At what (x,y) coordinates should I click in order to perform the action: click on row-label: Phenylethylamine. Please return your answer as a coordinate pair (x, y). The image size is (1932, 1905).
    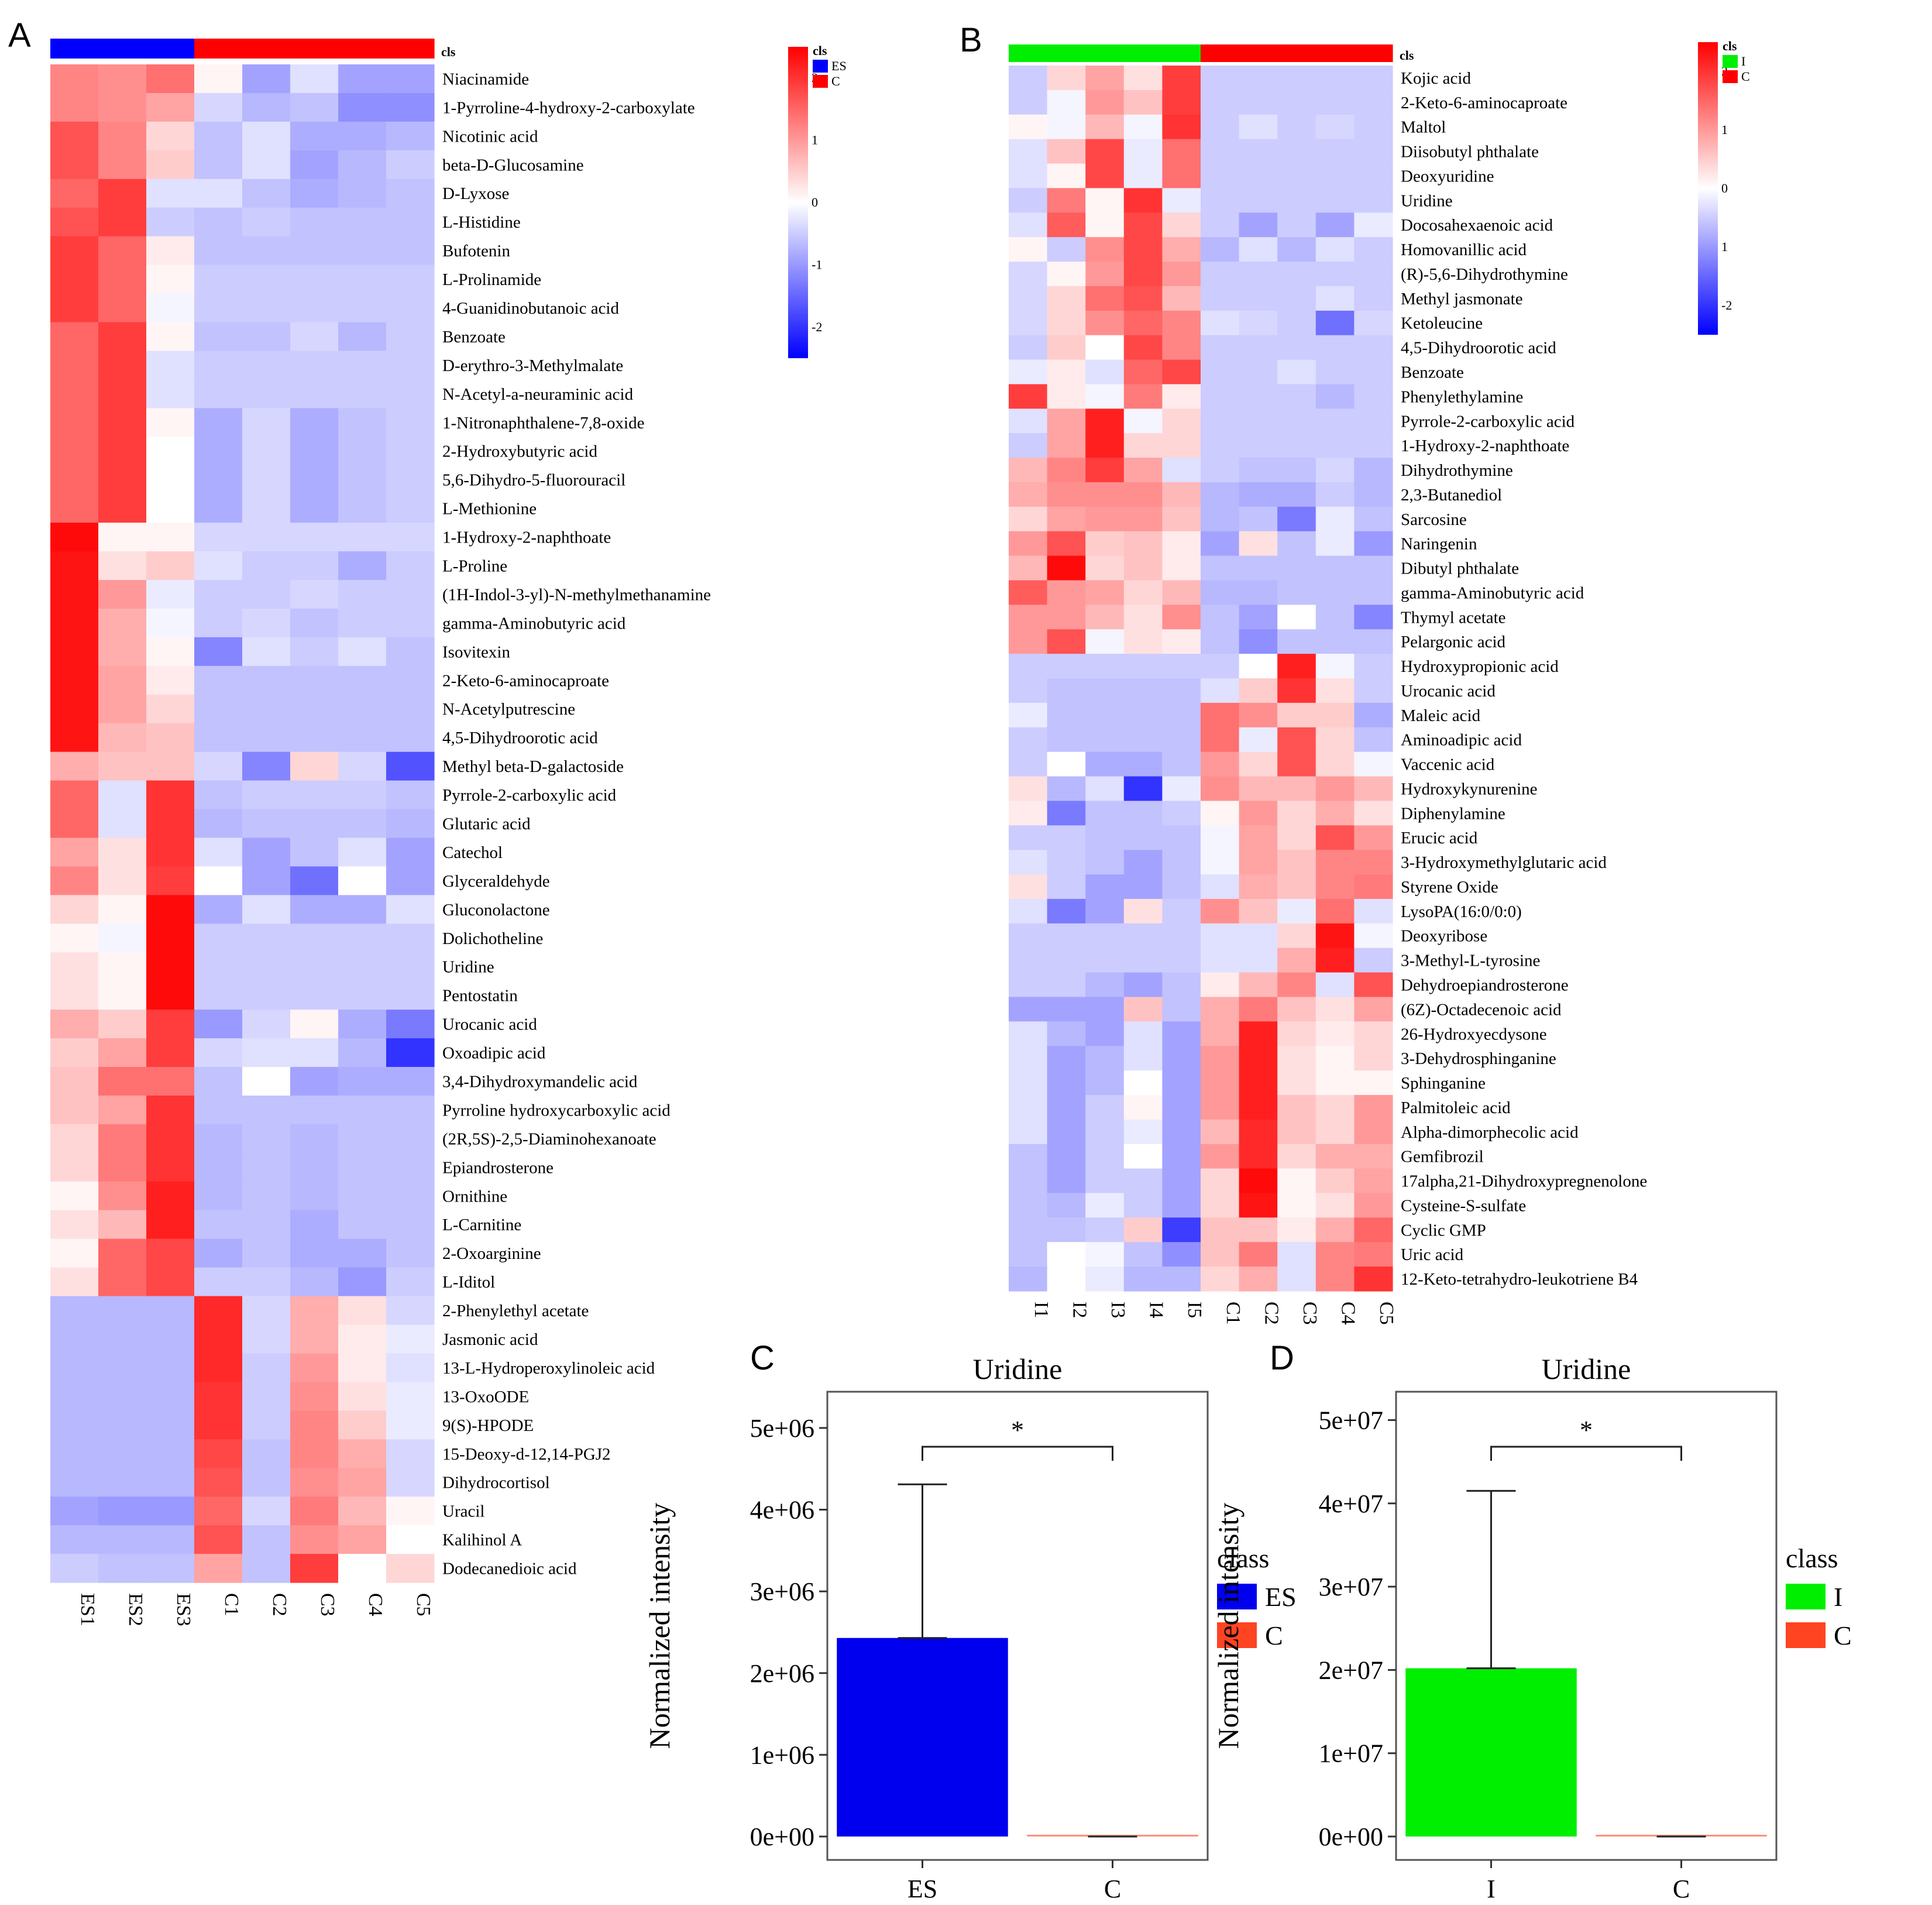
    Looking at the image, I should click on (1462, 396).